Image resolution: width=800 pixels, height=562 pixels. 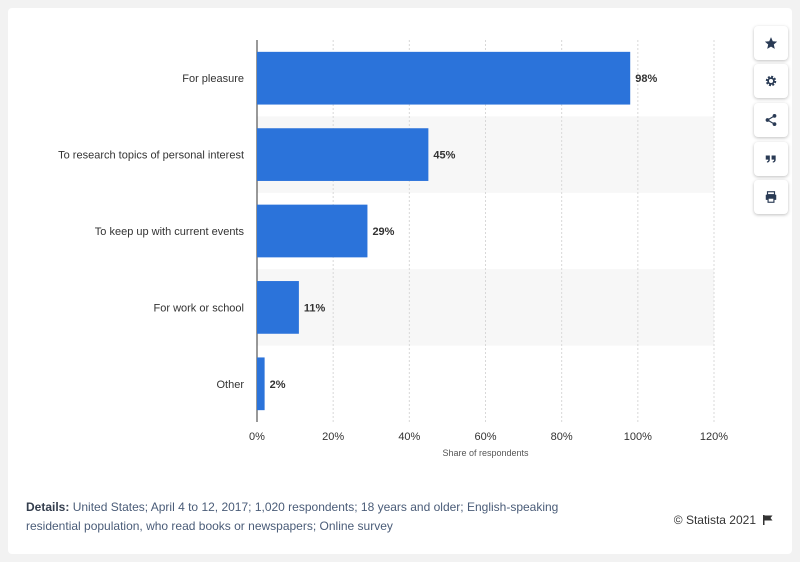 I want to click on star-icon, so click(x=771, y=43).